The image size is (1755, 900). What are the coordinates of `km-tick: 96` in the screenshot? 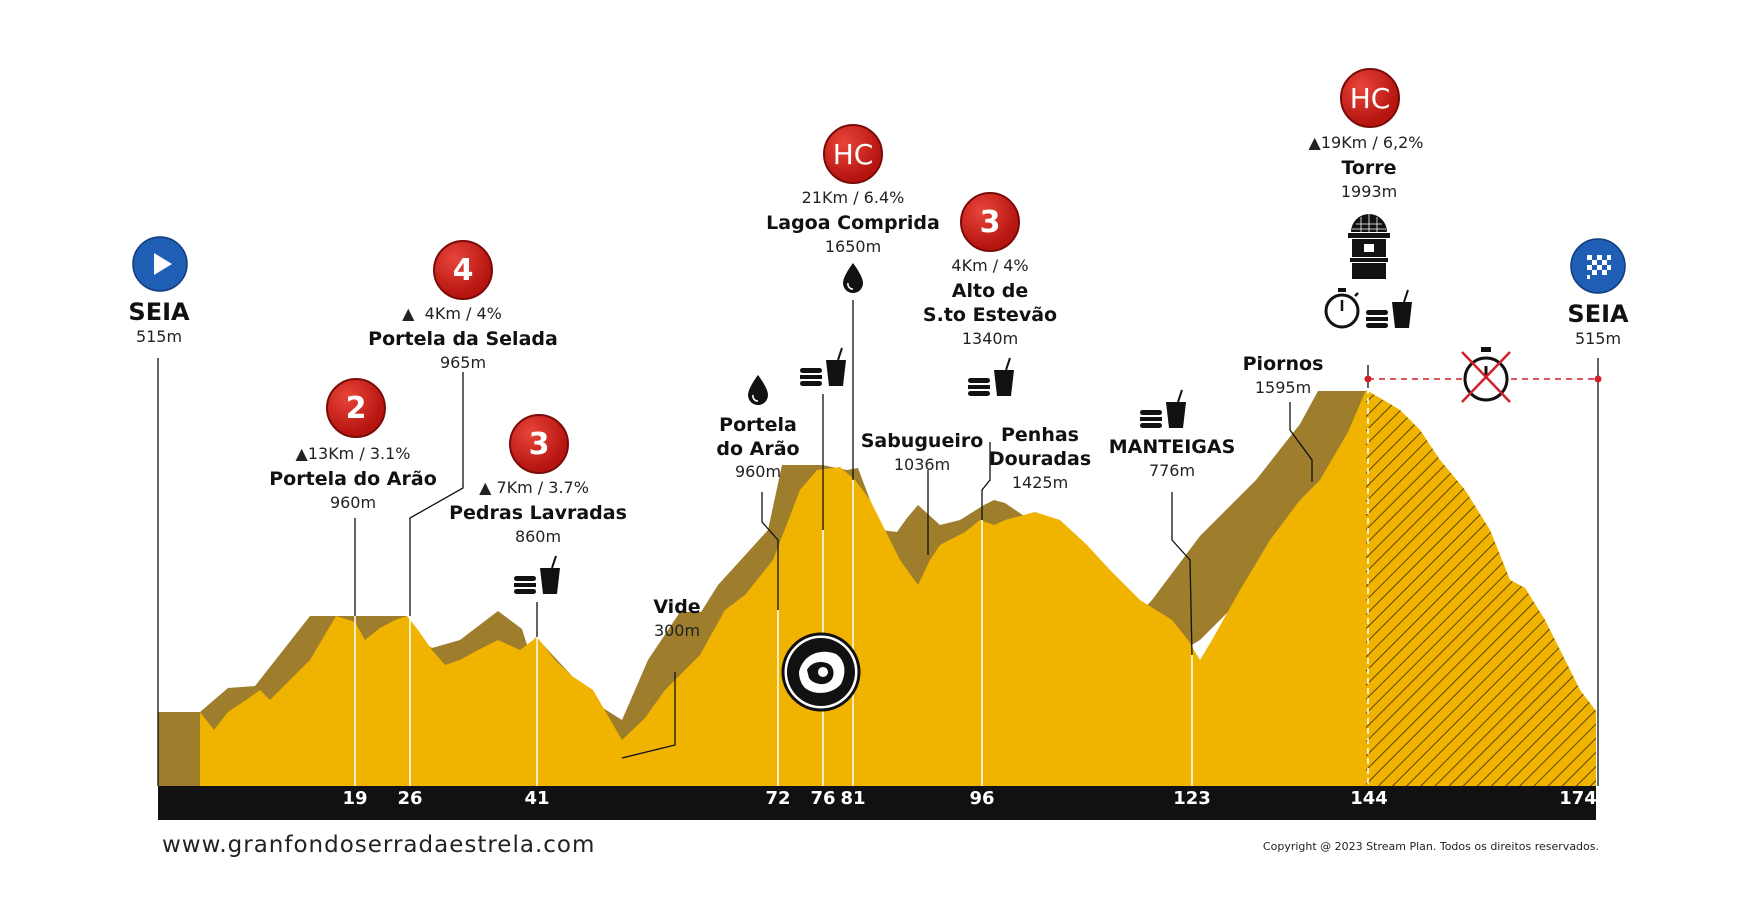 It's located at (982, 798).